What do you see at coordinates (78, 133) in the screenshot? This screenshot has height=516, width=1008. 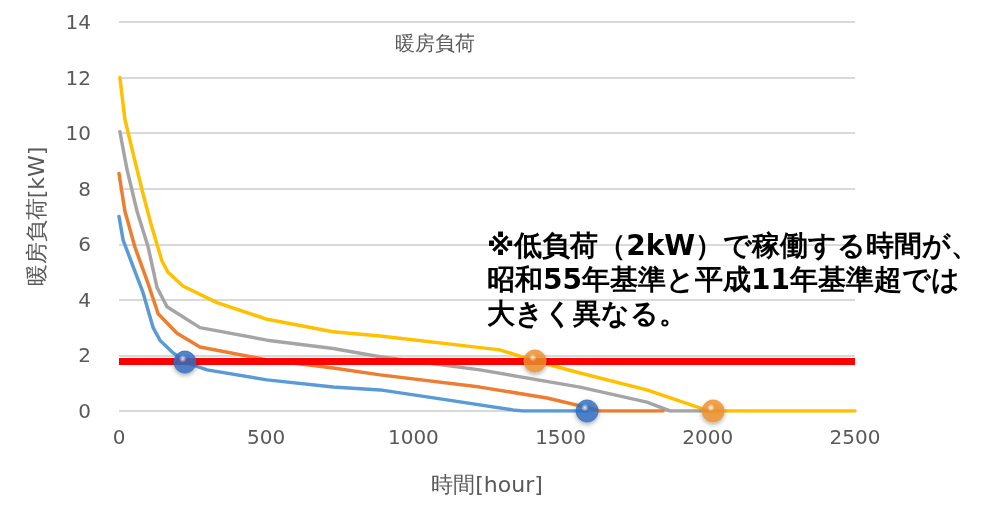 I see `y-tick-label: 10` at bounding box center [78, 133].